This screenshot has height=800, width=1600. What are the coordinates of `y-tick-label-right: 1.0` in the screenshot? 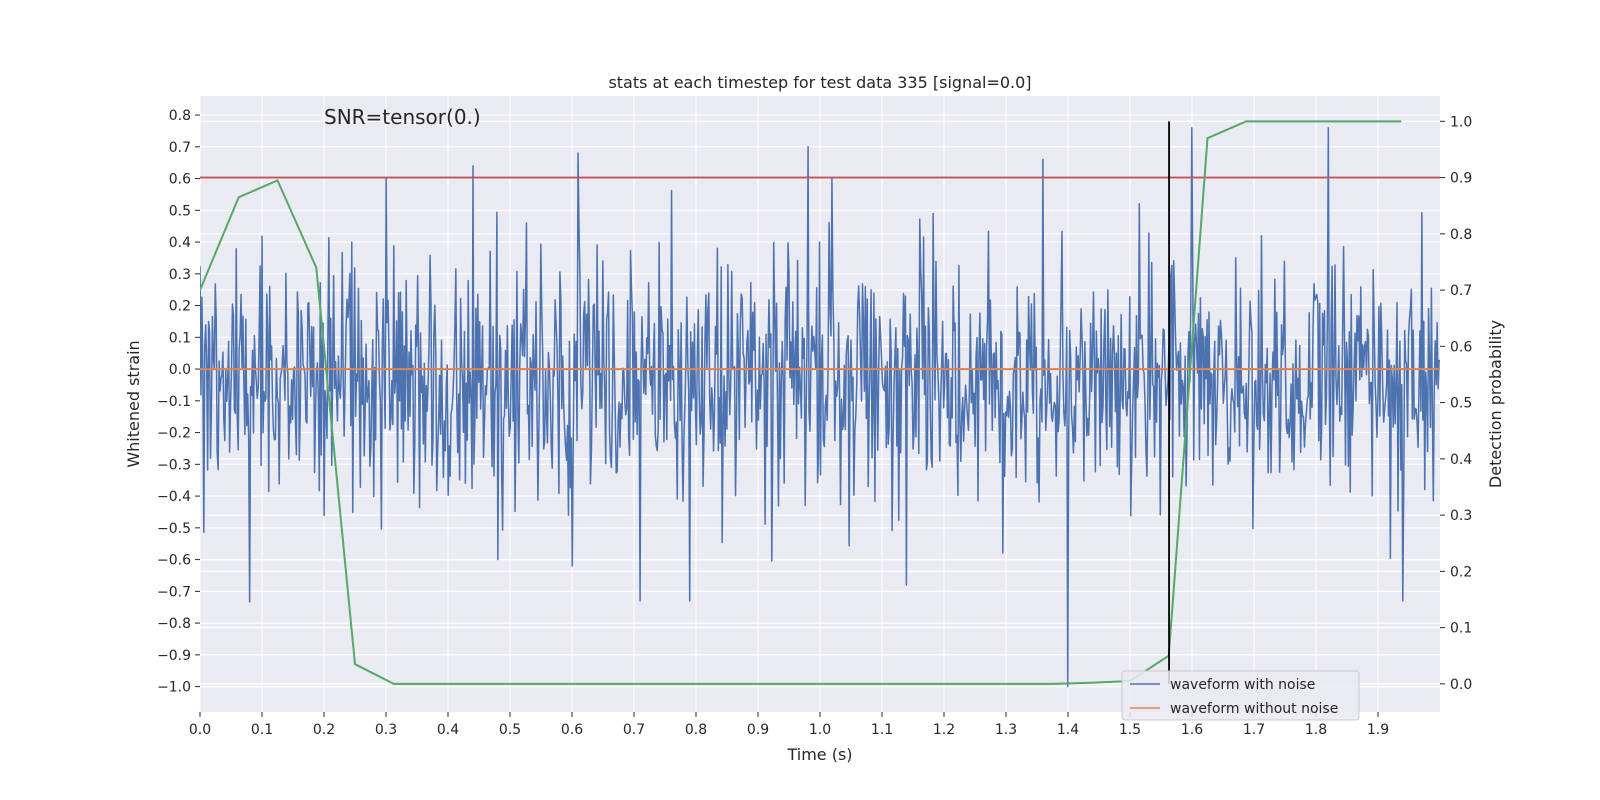 It's located at (1461, 122).